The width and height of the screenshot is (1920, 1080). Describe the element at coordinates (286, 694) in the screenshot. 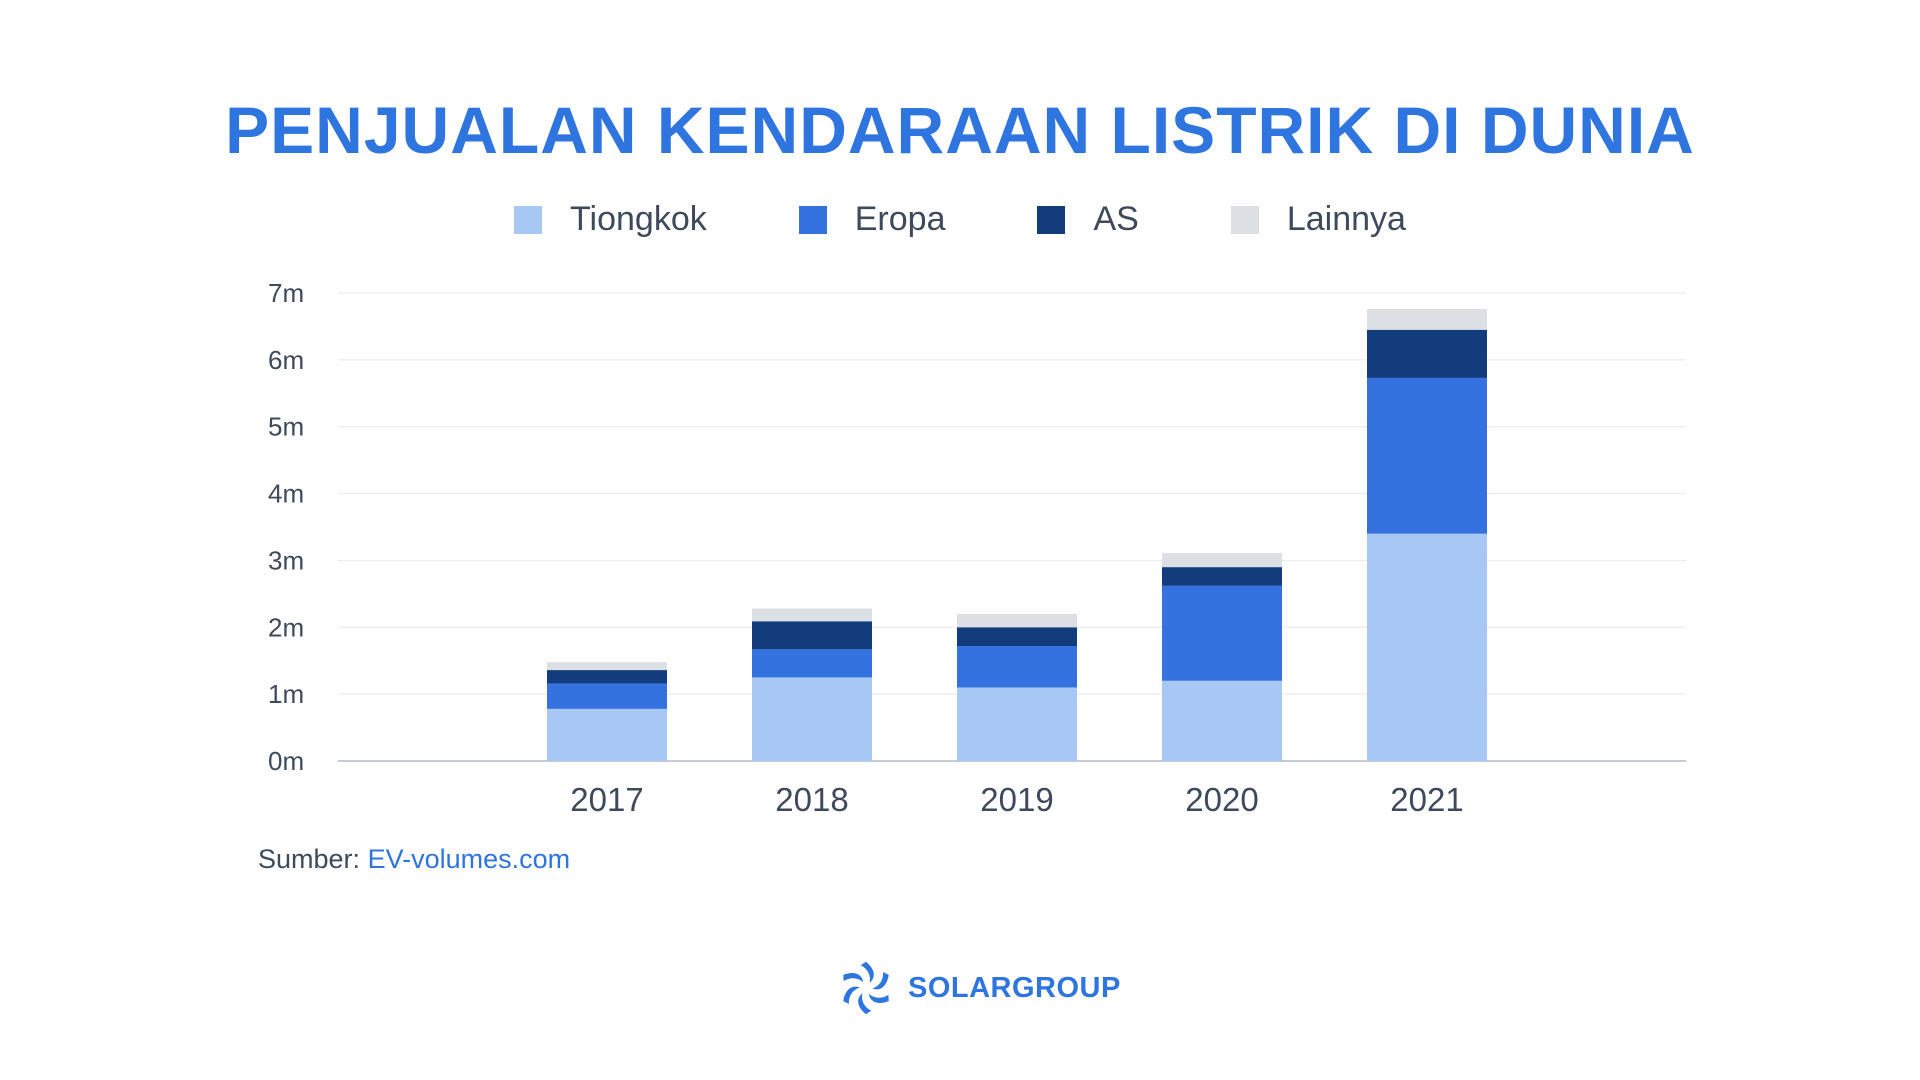

I see `y-tick-label: 1m` at that location.